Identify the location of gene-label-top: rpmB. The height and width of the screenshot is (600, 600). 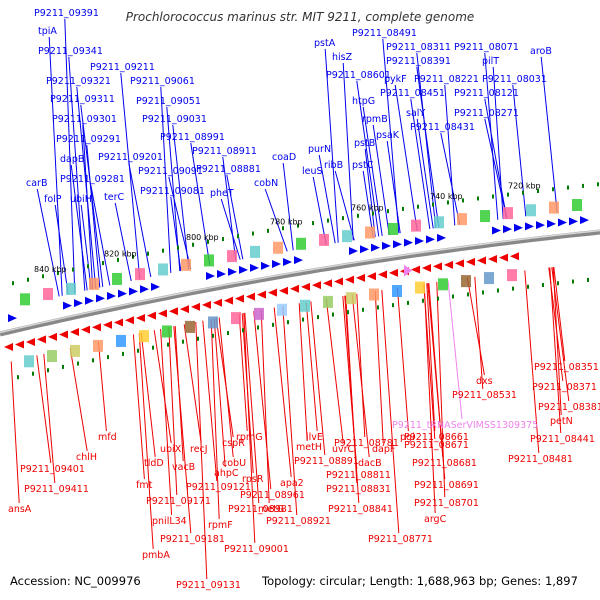
(375, 119).